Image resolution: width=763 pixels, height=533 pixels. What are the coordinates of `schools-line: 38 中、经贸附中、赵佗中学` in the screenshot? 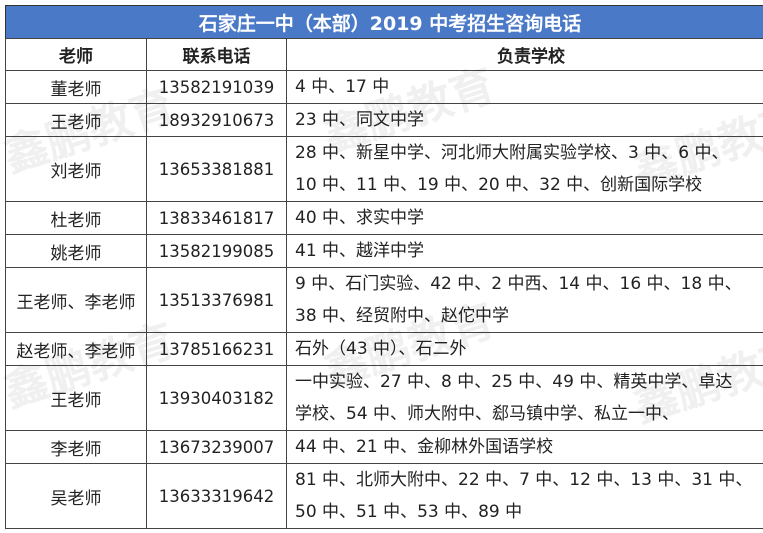 It's located at (402, 316).